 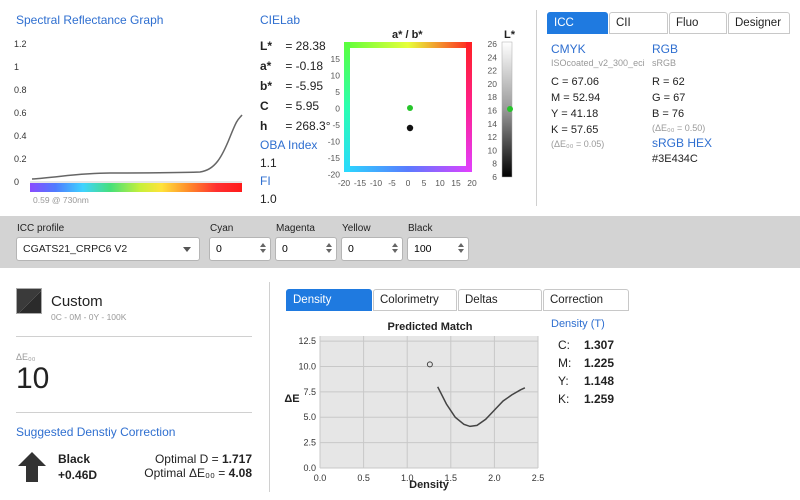 I want to click on optimal-d: Optimal D = 1.717, so click(x=203, y=459).